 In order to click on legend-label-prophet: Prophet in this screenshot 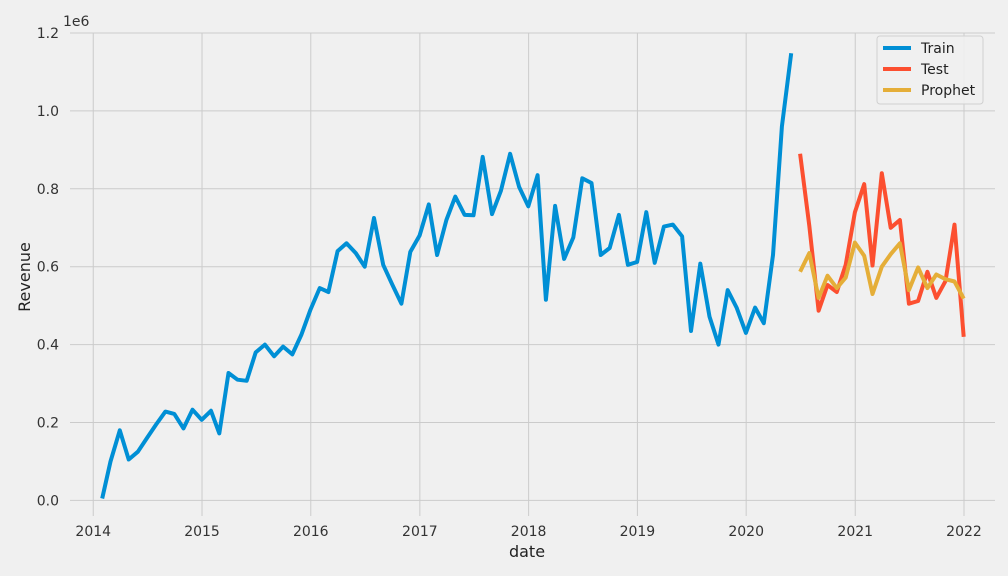, I will do `click(948, 91)`.